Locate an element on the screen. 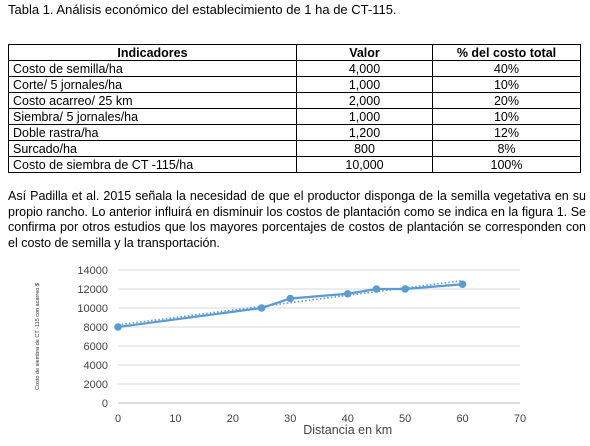 This screenshot has height=446, width=590. x-tick-label: 20 is located at coordinates (233, 419).